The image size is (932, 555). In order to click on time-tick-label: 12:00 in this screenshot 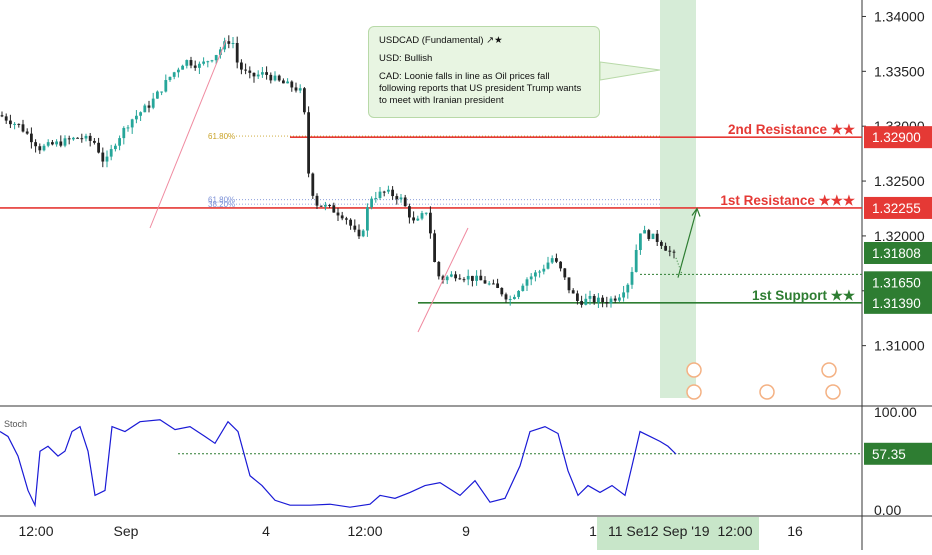, I will do `click(364, 531)`.